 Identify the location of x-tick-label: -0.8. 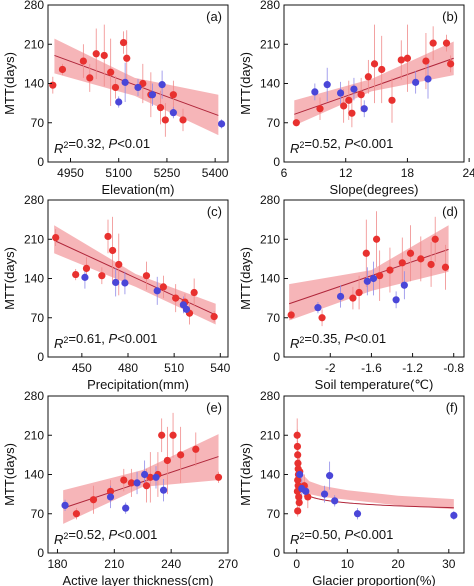
(453, 368).